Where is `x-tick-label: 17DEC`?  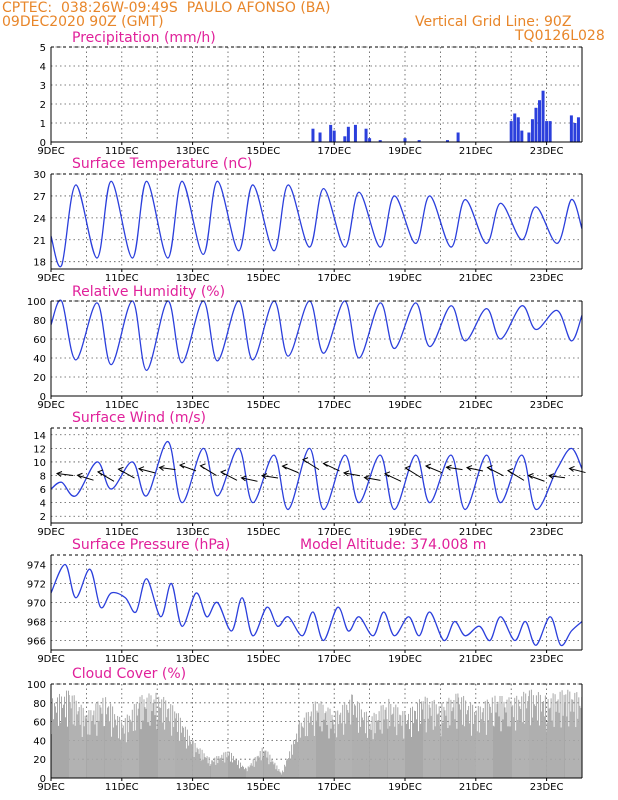
x-tick-label: 17DEC is located at coordinates (334, 659).